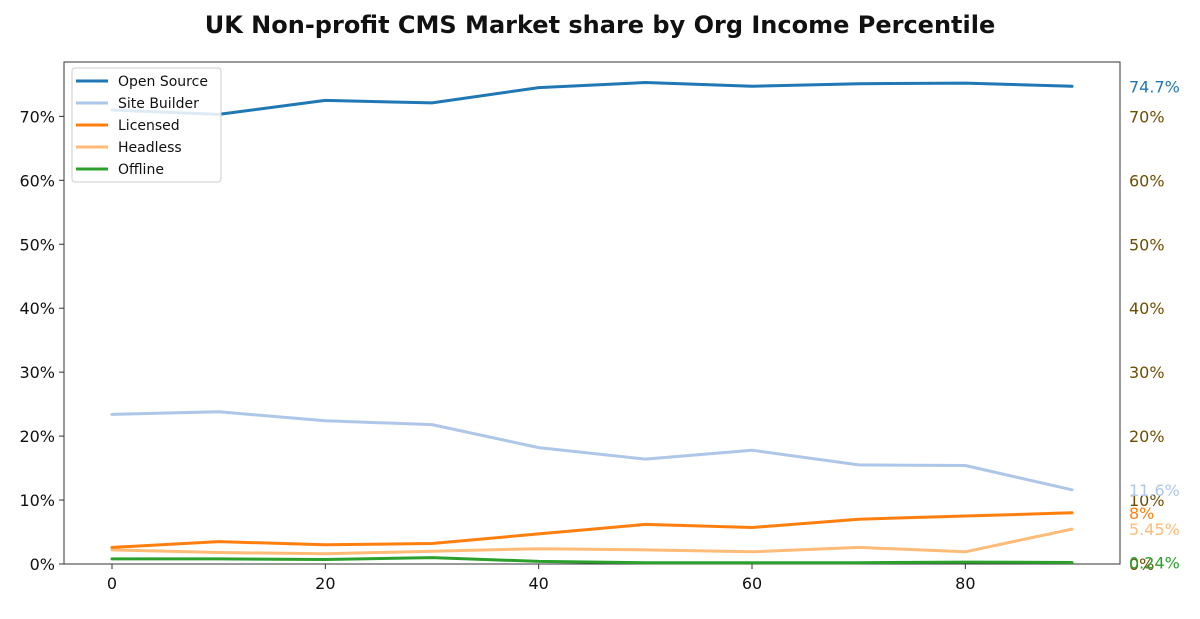 This screenshot has height=619, width=1200. What do you see at coordinates (1154, 86) in the screenshot?
I see `end-label-open-source: 74.7%` at bounding box center [1154, 86].